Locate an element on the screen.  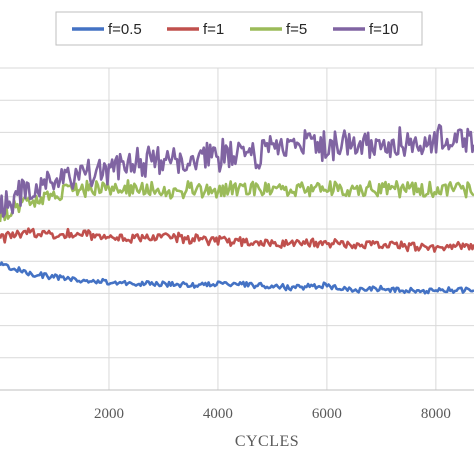
legend-label: f=5 is located at coordinates (296, 29).